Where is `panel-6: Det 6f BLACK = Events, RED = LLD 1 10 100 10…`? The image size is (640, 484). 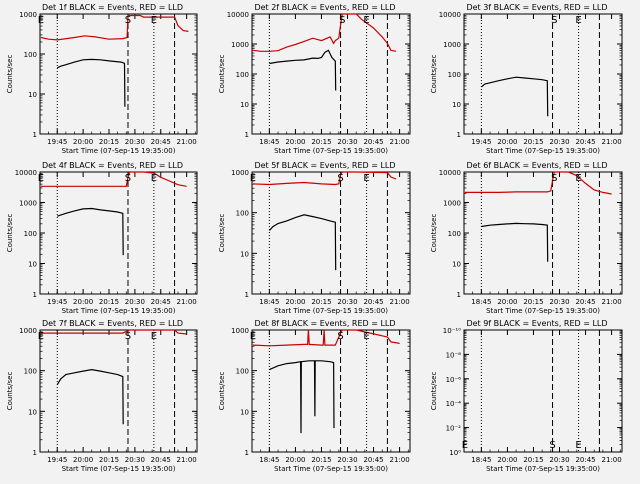 panel-6: Det 6f BLACK = Events, RED = LLD 1 10 100 10… is located at coordinates (526, 238).